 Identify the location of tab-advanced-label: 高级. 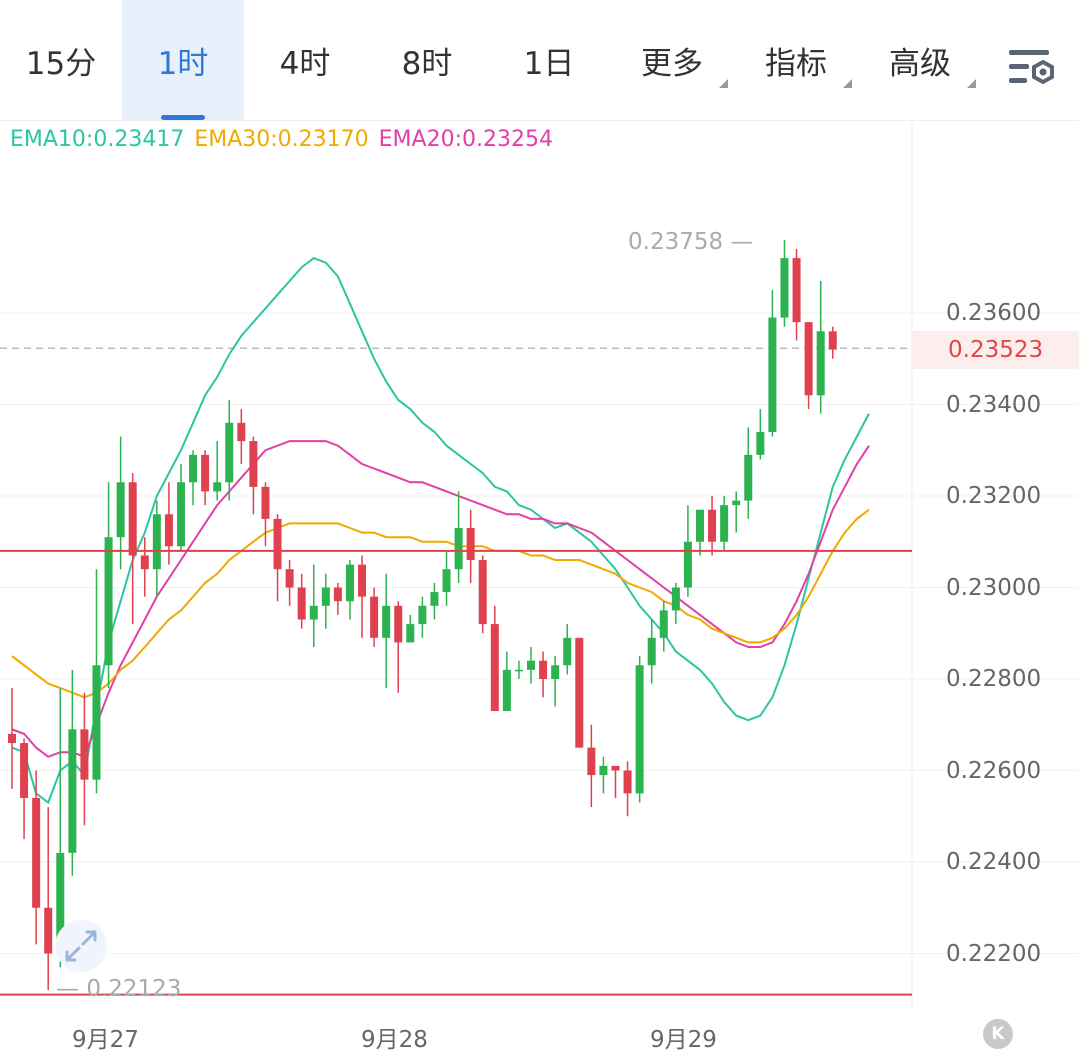
(920, 63).